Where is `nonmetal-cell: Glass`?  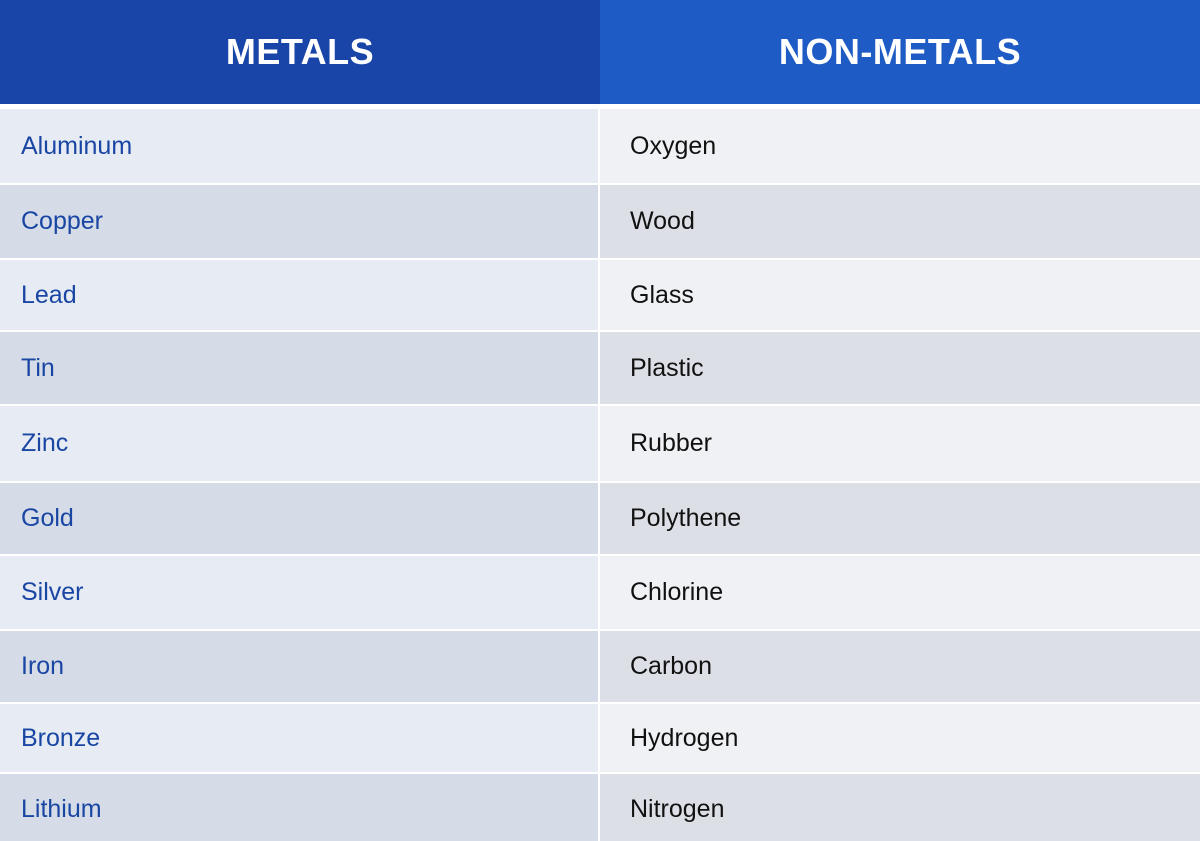
nonmetal-cell: Glass is located at coordinates (899, 295).